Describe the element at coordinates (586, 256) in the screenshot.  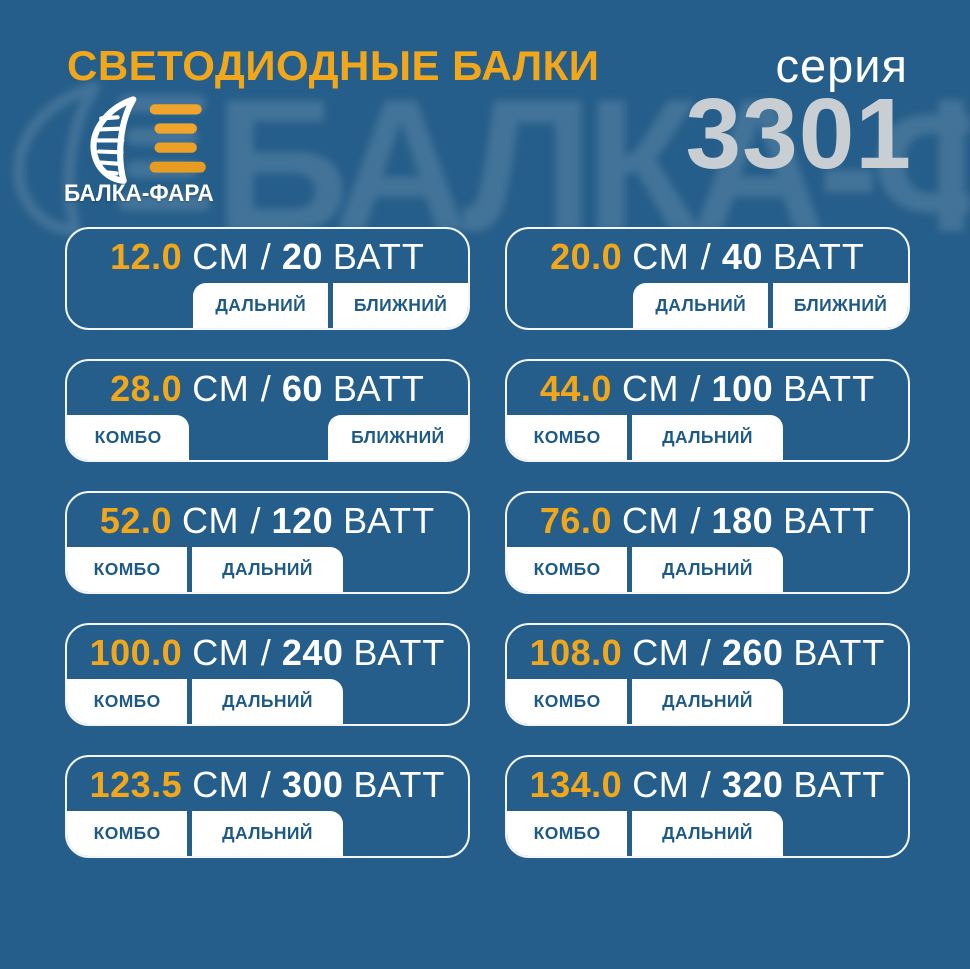
I see `length-value: 20.0` at that location.